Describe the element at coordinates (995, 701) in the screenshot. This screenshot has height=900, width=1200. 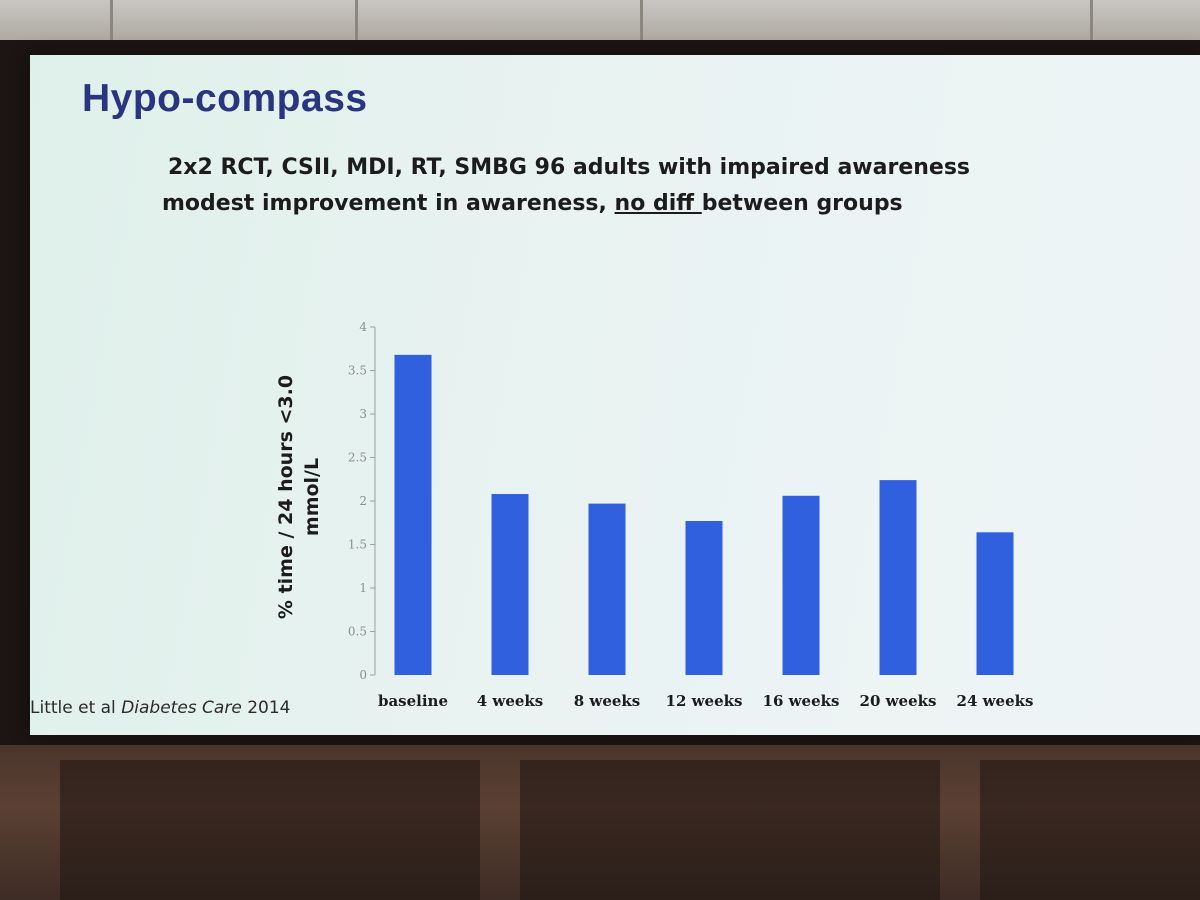
I see `x-tick-label: 24 weeks` at that location.